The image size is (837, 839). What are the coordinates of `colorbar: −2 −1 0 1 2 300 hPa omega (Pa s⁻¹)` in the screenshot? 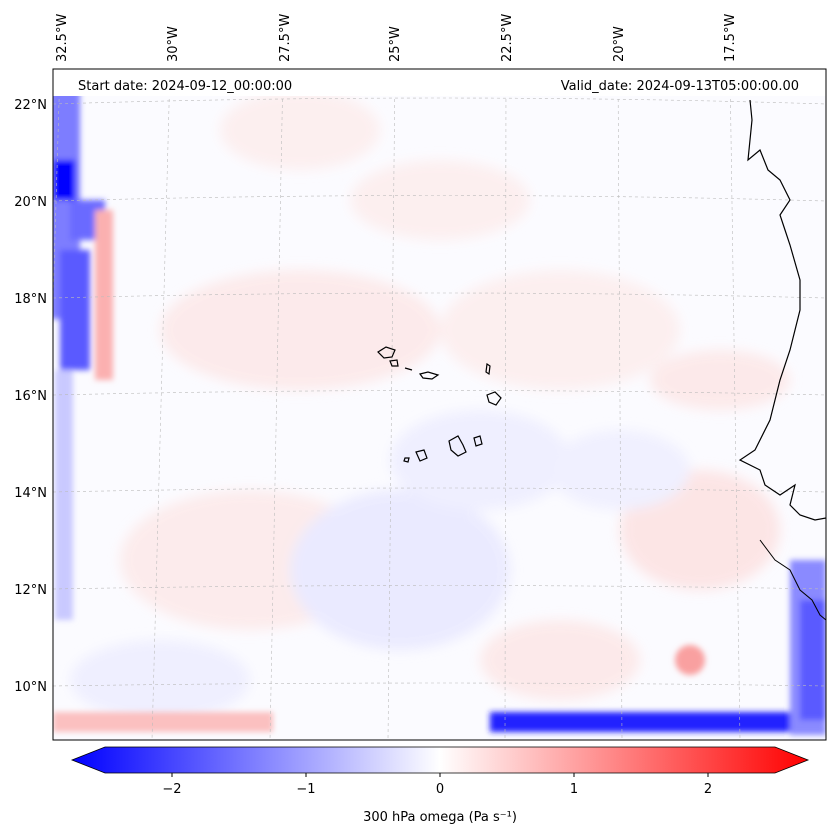 It's located at (440, 785).